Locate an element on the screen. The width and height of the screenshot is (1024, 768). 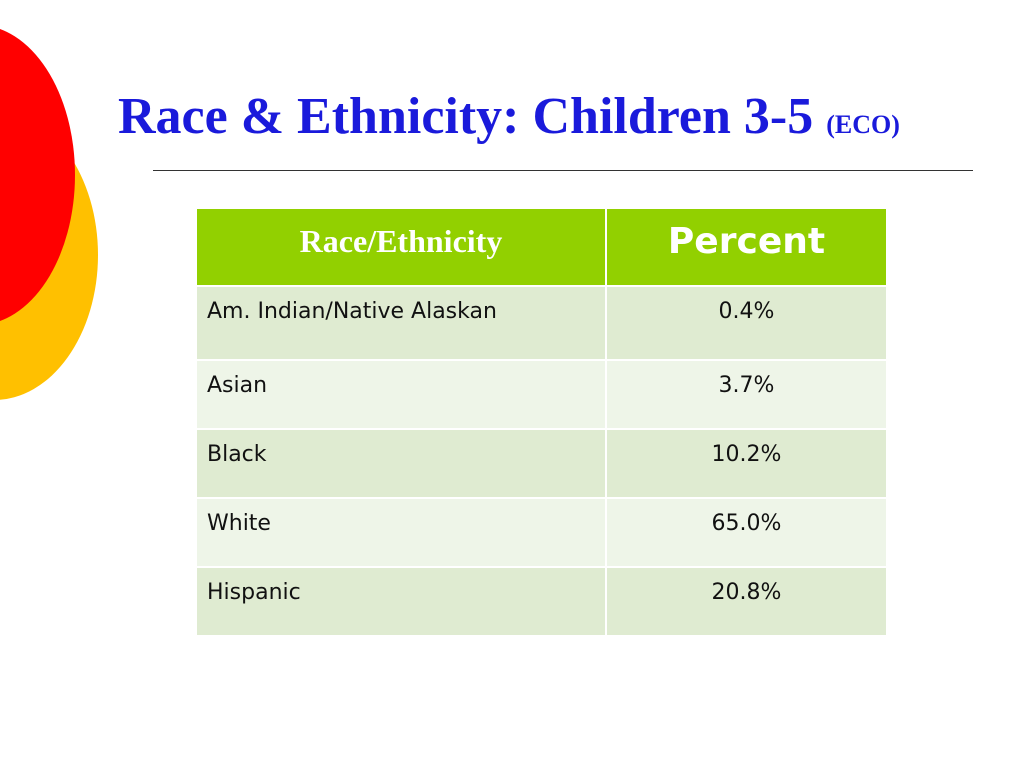
slide-title-main: Race & Ethnicity: Children 3-5 is located at coordinates (472, 116).